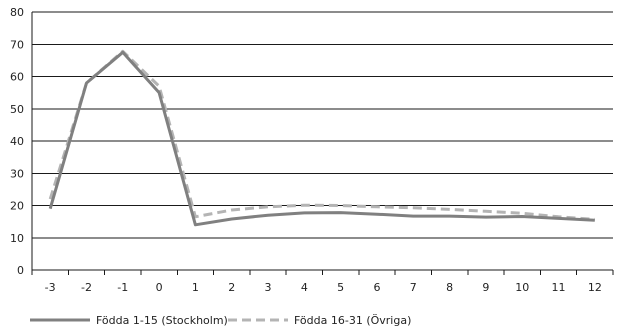  I want to click on y-tick-label: 80, so click(17, 12).